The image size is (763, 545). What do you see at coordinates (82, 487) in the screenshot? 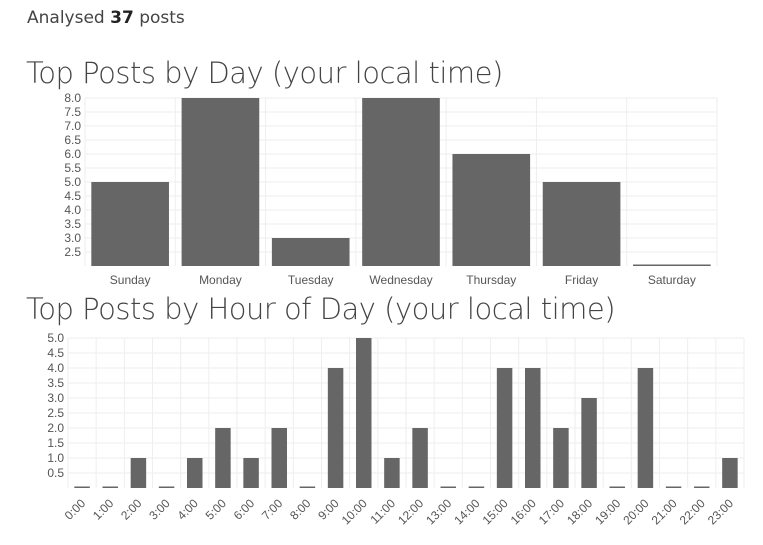
I see `bar-0:00` at bounding box center [82, 487].